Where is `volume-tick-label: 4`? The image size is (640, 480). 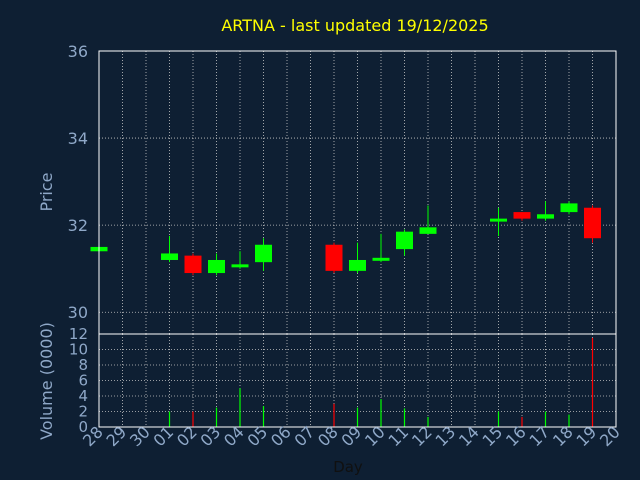
volume-tick-label: 4 is located at coordinates (83, 396).